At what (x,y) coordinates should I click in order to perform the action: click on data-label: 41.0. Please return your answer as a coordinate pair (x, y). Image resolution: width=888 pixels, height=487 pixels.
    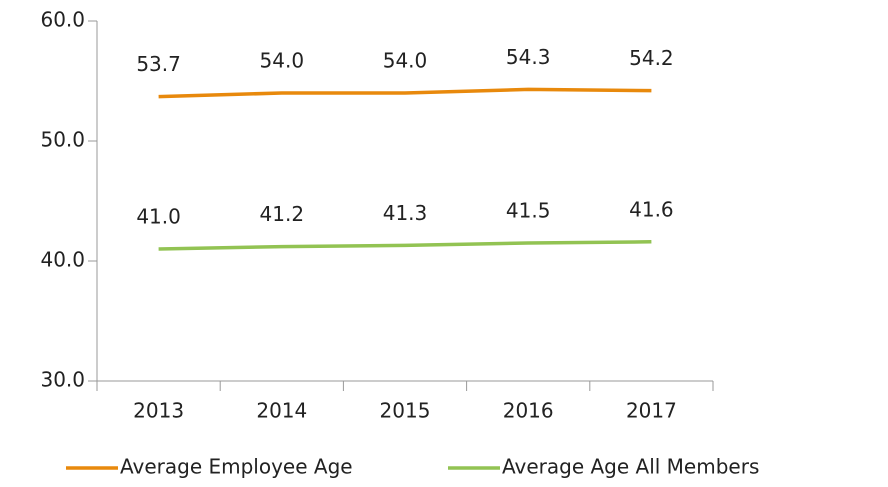
    Looking at the image, I should click on (158, 217).